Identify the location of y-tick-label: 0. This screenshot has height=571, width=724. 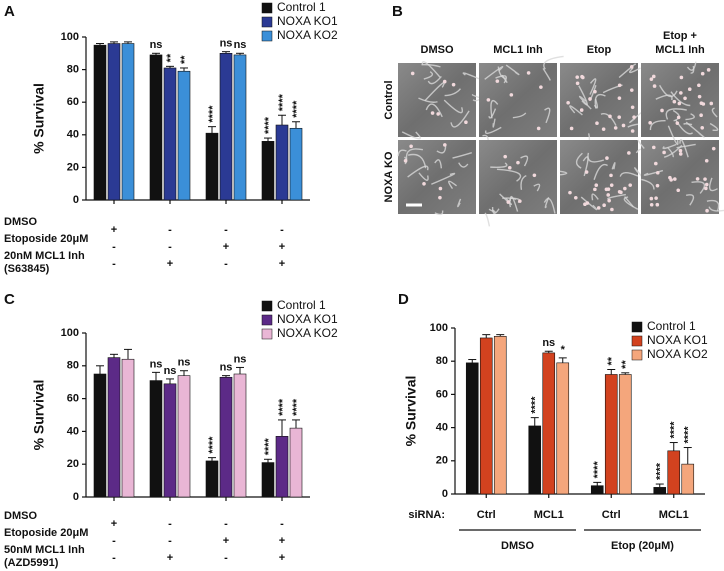
(445, 494).